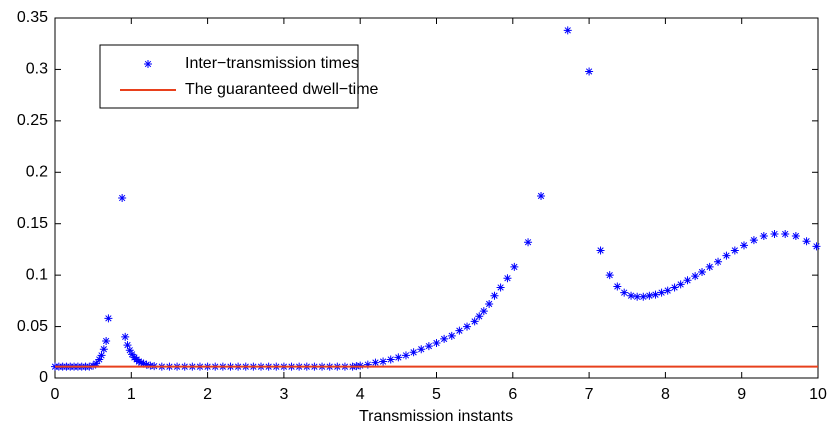  What do you see at coordinates (55, 394) in the screenshot?
I see `x-tick-label: 0` at bounding box center [55, 394].